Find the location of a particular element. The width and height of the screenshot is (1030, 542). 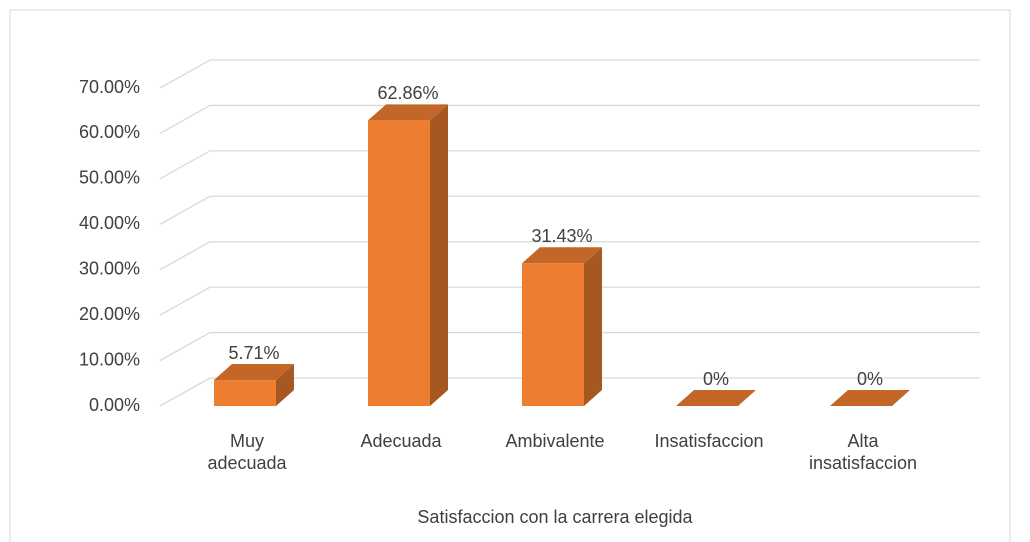

x-tick-label: Ambivalente is located at coordinates (555, 441).